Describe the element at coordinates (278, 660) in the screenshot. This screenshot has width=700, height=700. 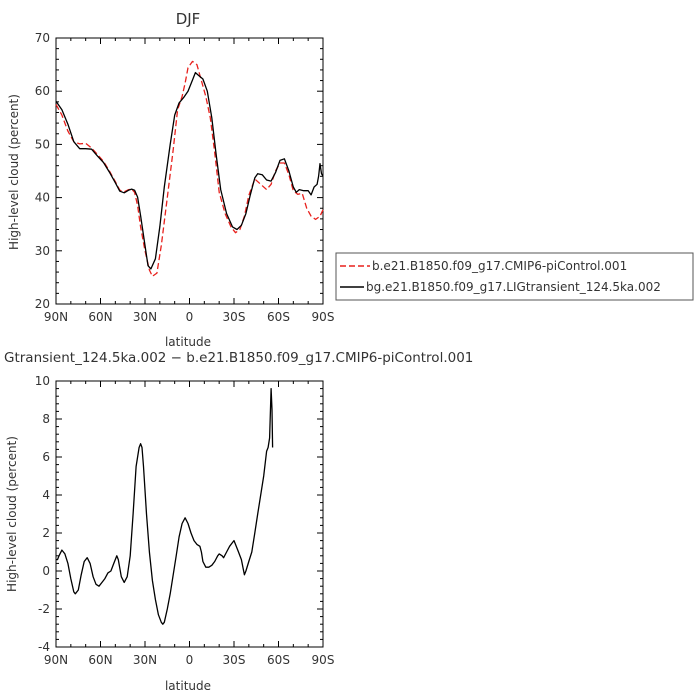
I see `bottom-x-tick-label: 60S` at that location.